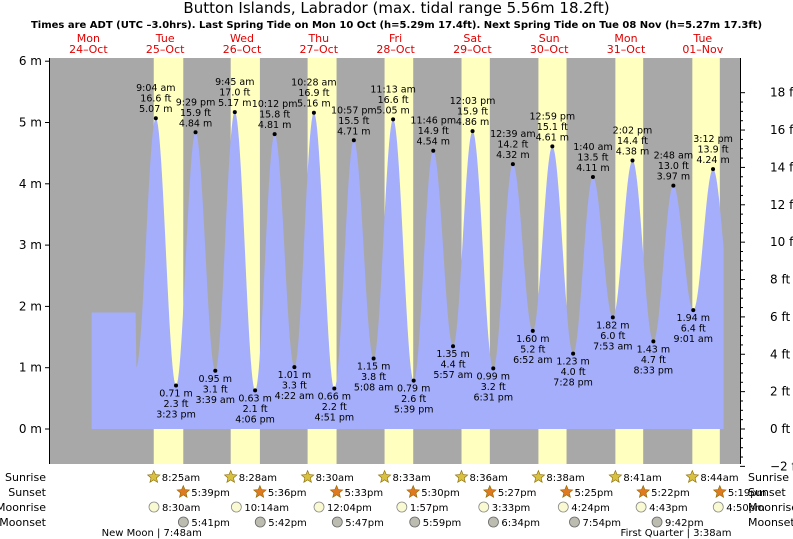 The width and height of the screenshot is (793, 539). I want to click on tide-label-lbl: 4.61 m, so click(552, 137).